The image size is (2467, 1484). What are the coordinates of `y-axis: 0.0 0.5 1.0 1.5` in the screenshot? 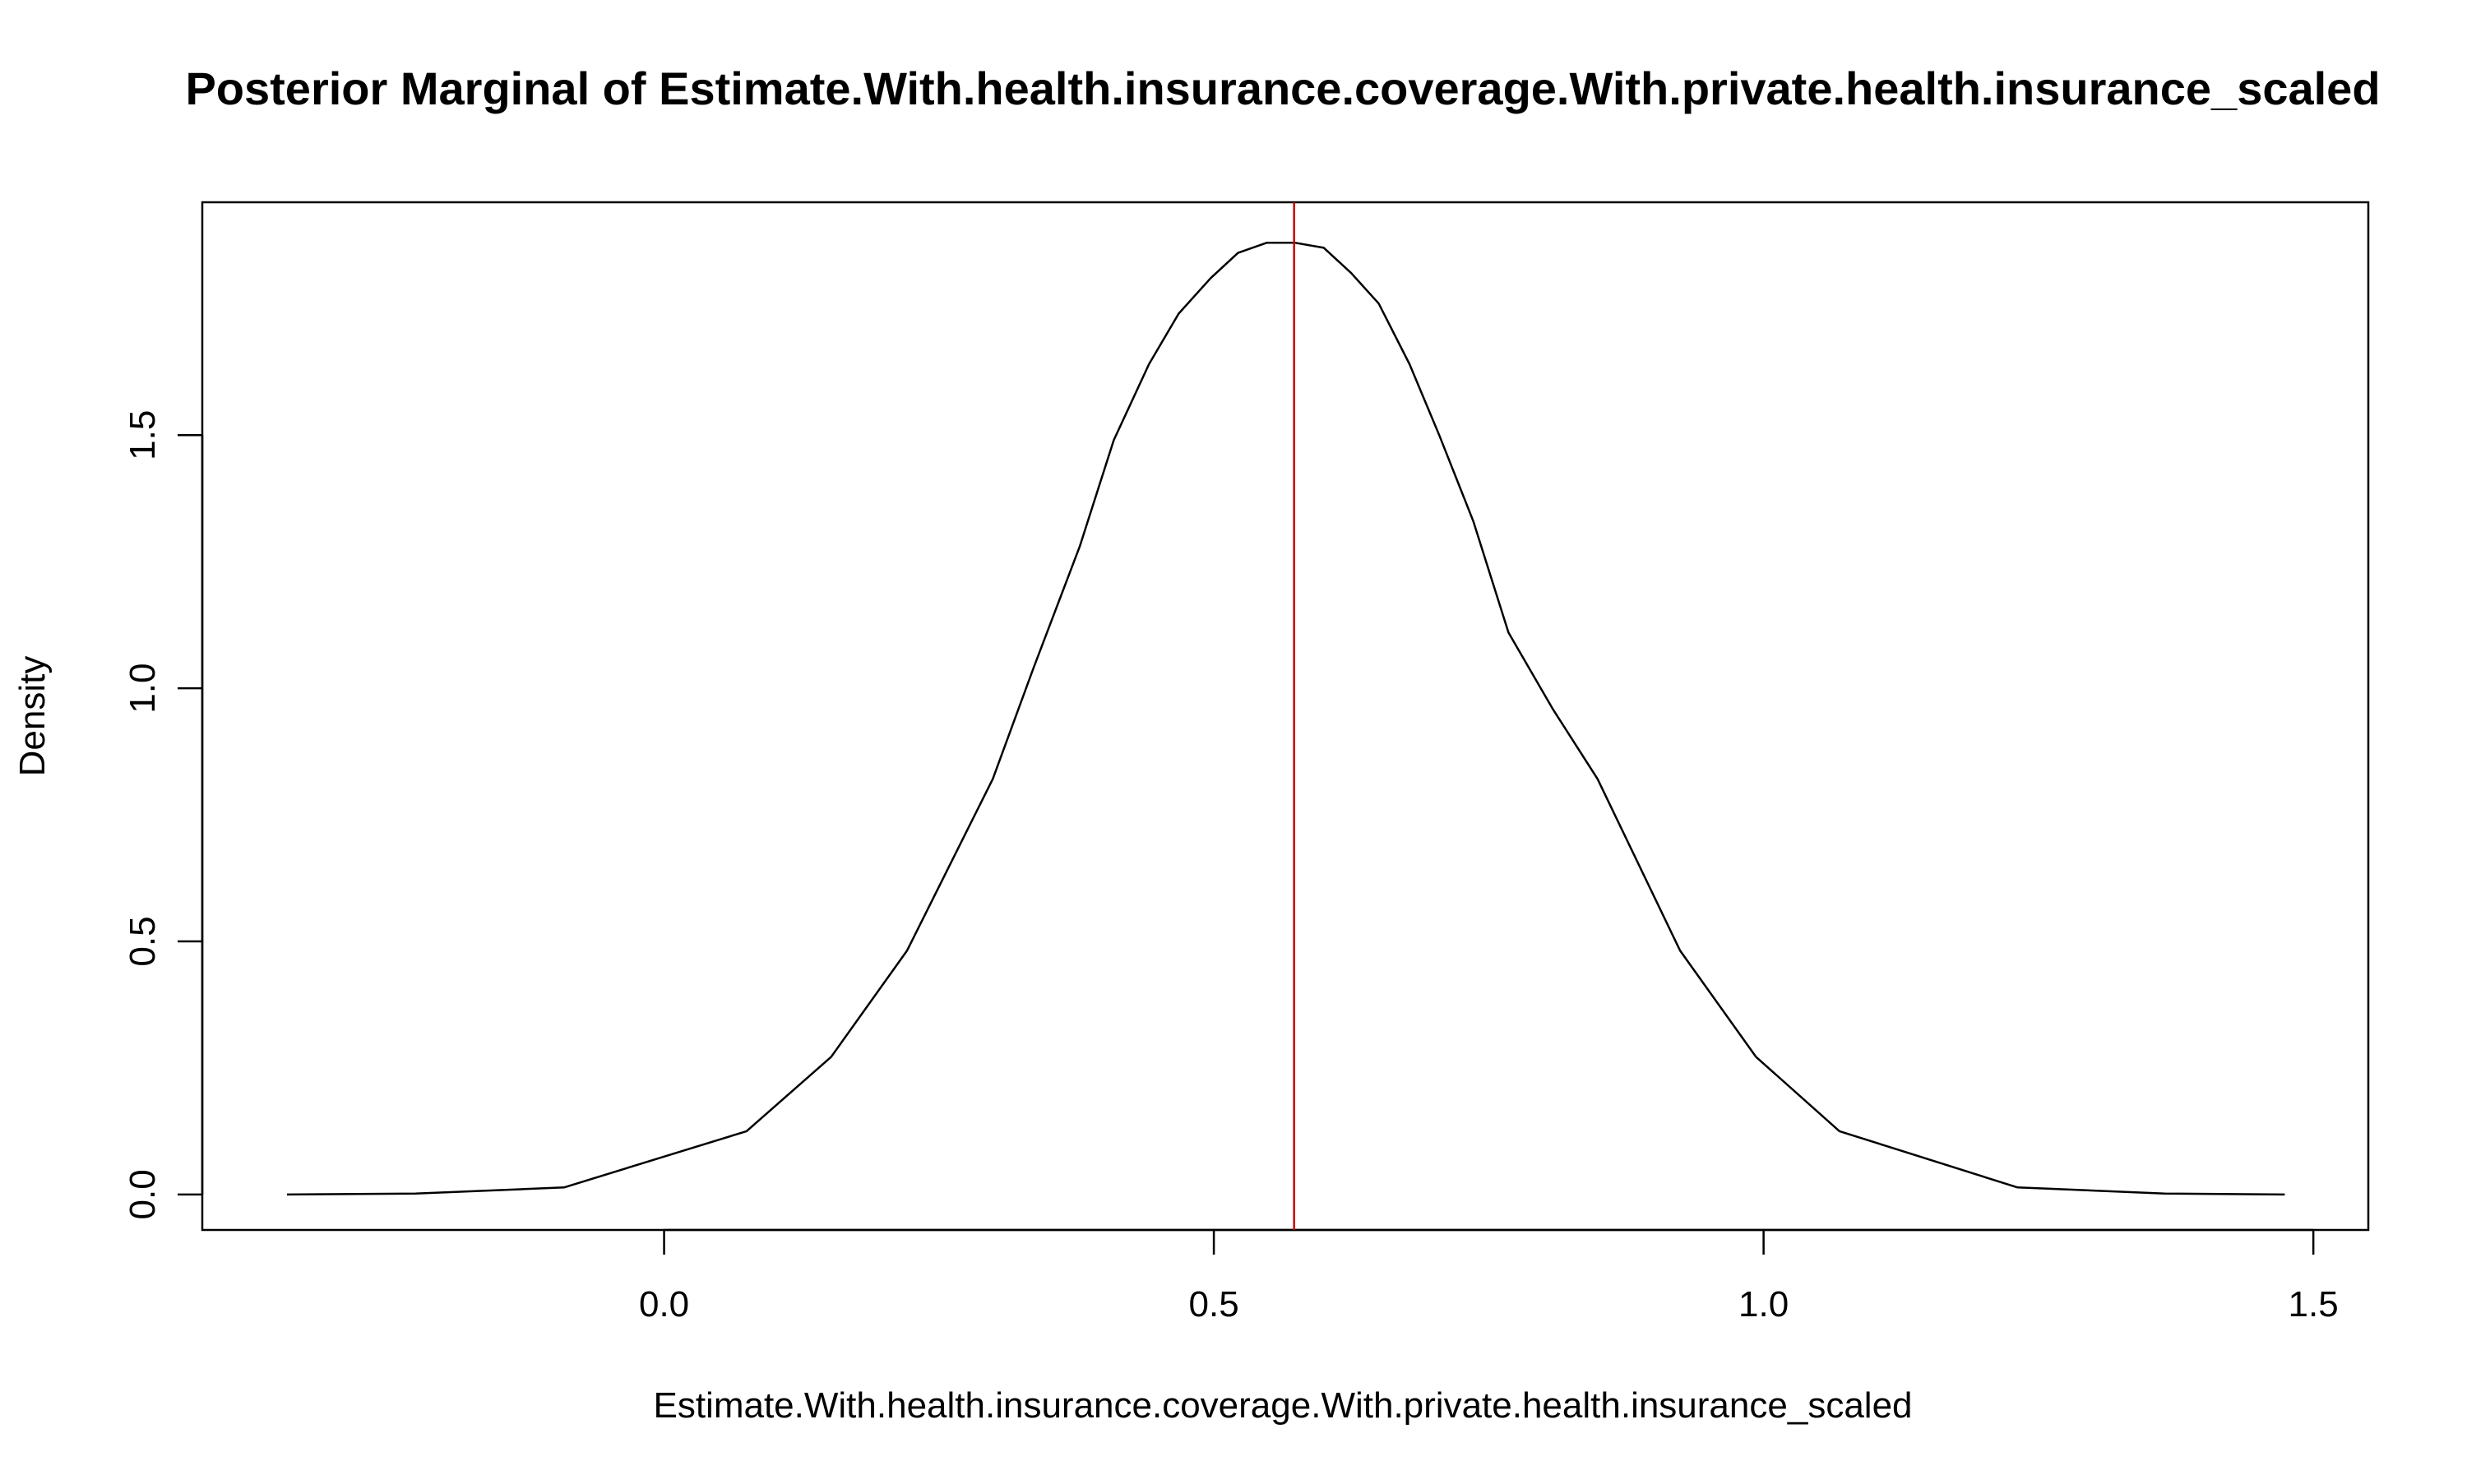 It's located at (163, 815).